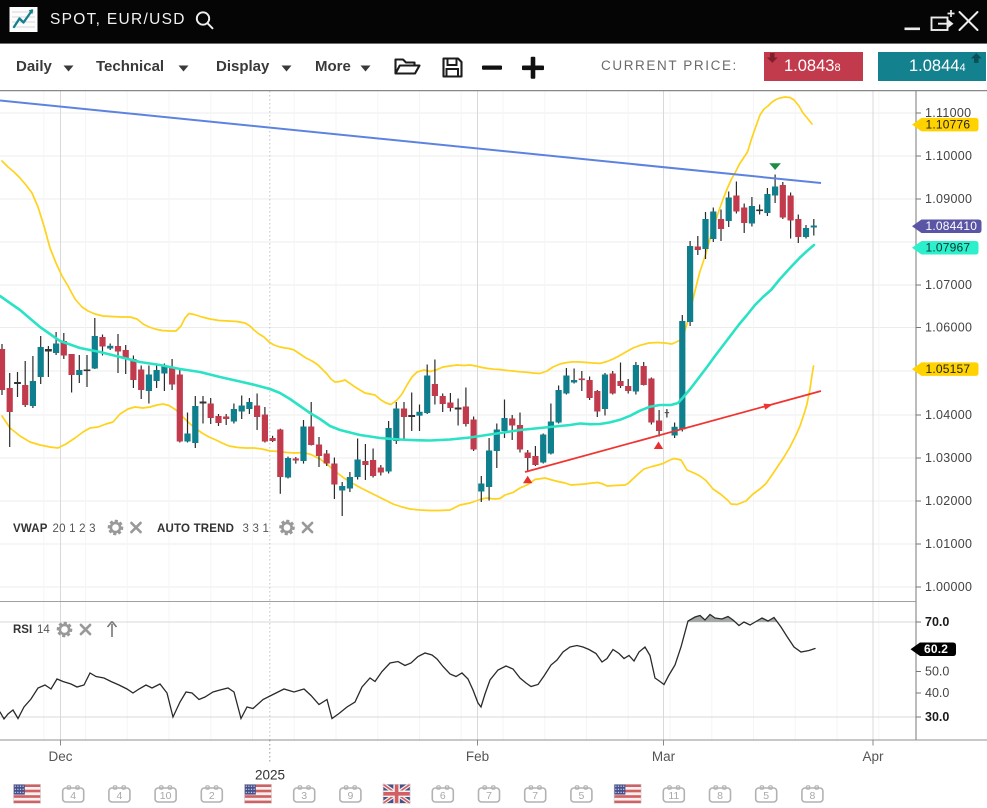 The width and height of the screenshot is (987, 808). Describe the element at coordinates (948, 285) in the screenshot. I see `svg-text: 1.07000` at that location.